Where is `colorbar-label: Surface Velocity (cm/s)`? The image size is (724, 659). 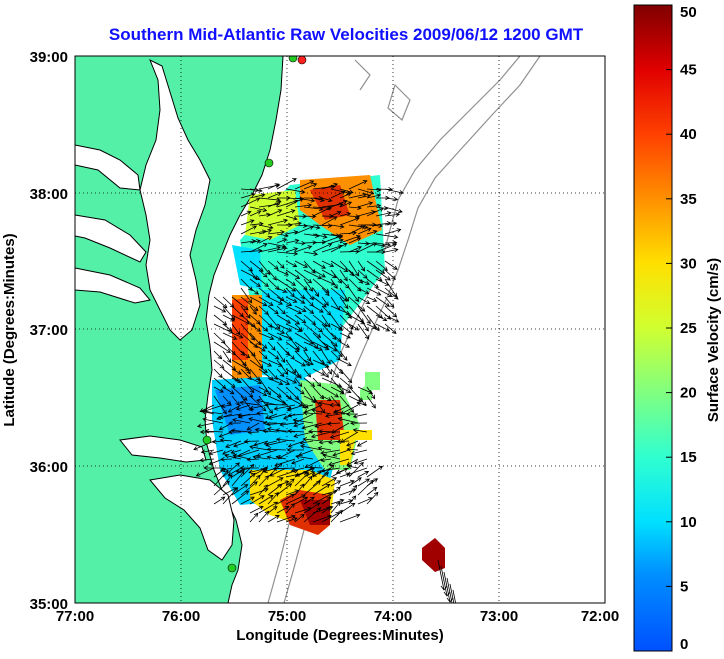 colorbar-label: Surface Velocity (cm/s) is located at coordinates (713, 340).